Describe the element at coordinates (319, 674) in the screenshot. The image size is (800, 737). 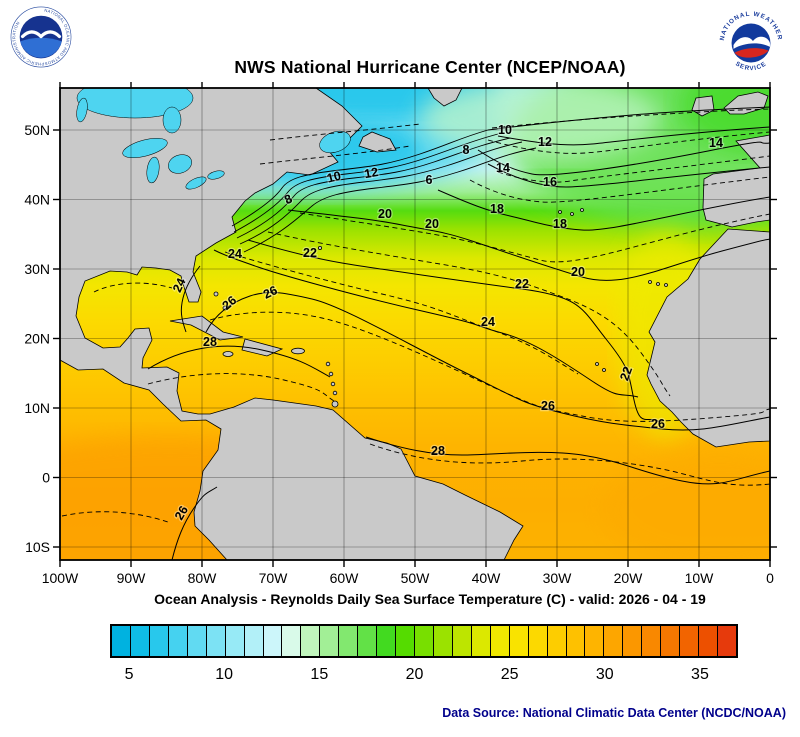
I see `colorbar-tick-label: 15` at that location.